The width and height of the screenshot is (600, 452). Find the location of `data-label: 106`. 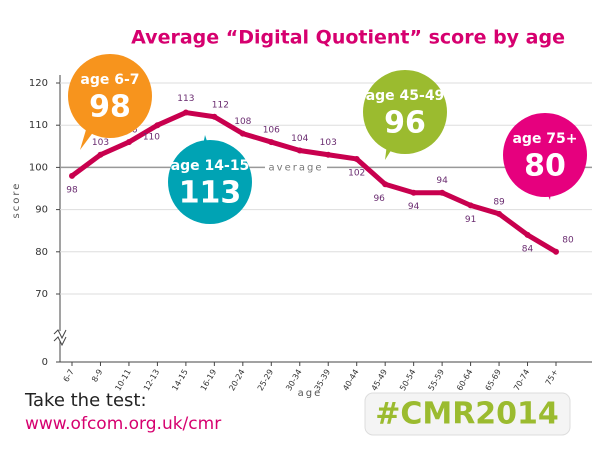

data-label: 106 is located at coordinates (271, 131).